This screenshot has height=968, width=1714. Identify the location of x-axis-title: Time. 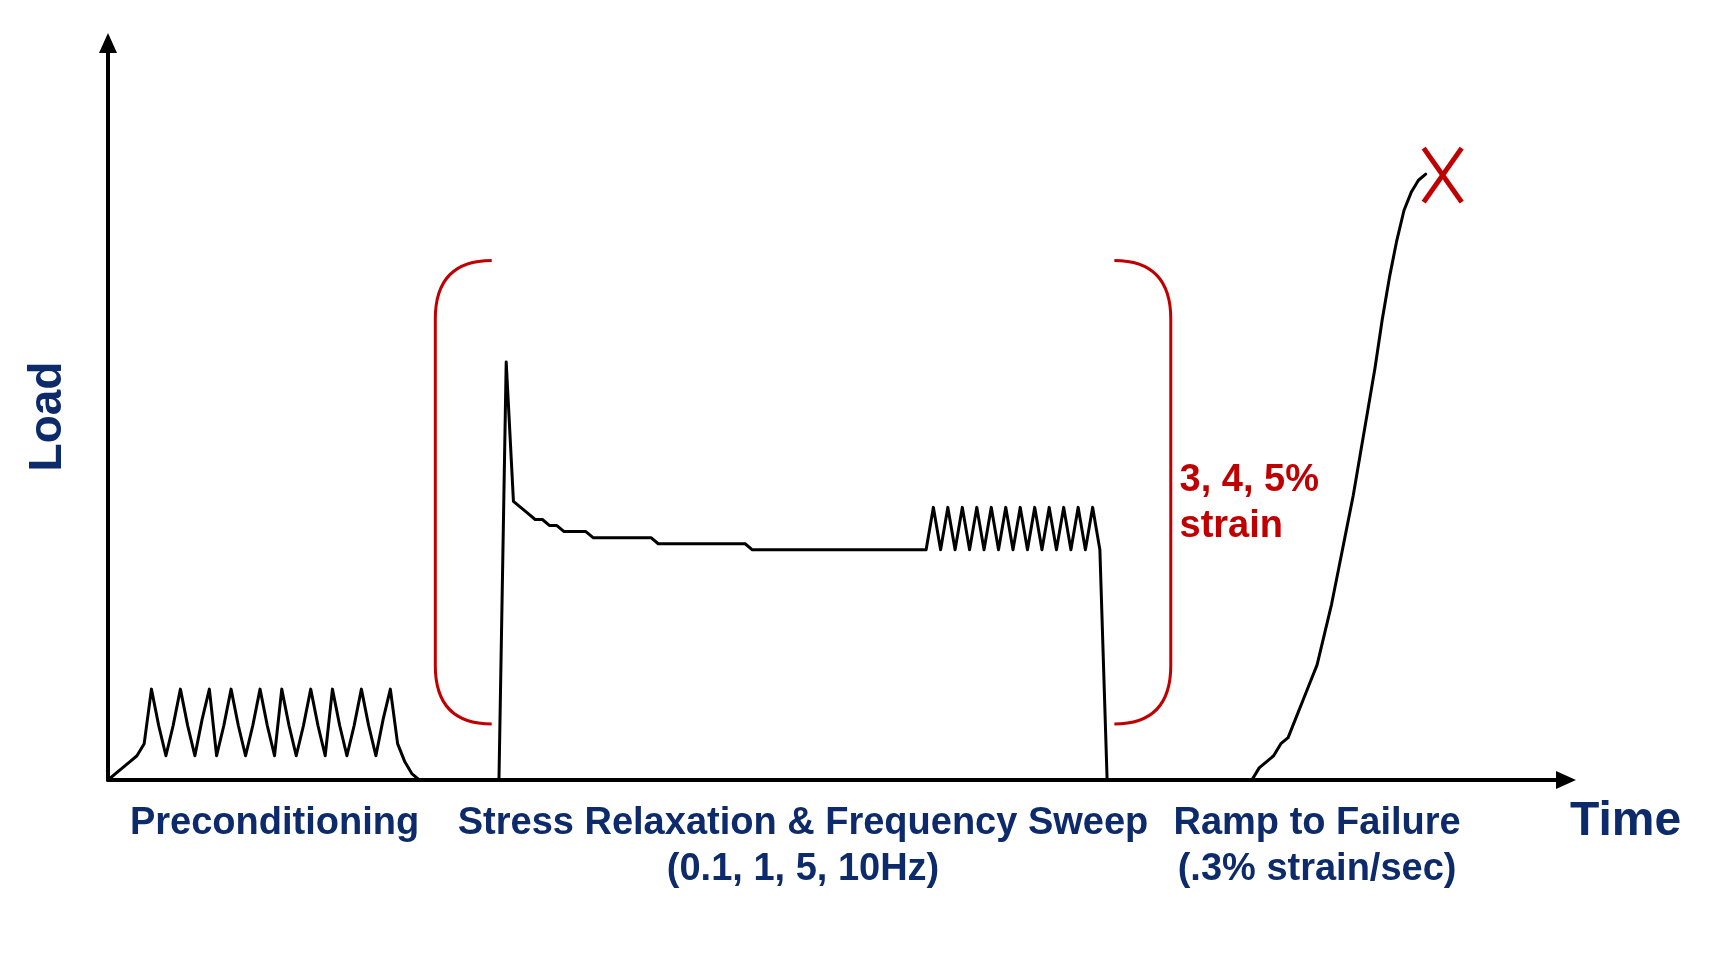
(1626, 818).